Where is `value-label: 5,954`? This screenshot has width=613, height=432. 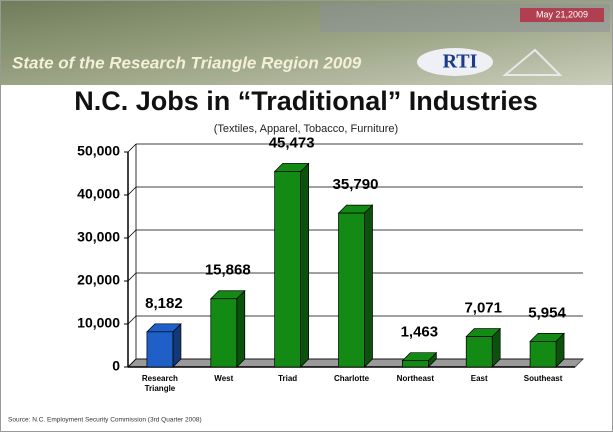 value-label: 5,954 is located at coordinates (547, 312).